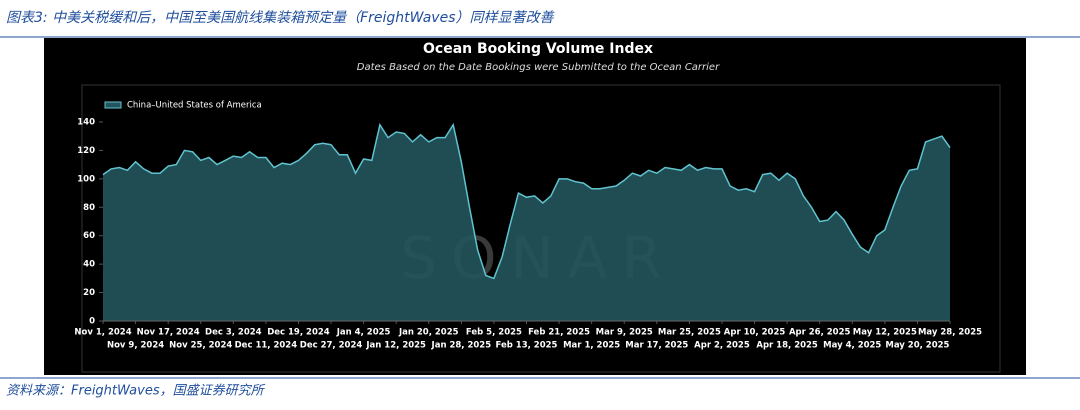 Image resolution: width=1080 pixels, height=410 pixels. What do you see at coordinates (538, 49) in the screenshot?
I see `chart-title: Ocean Booking Volume Index` at bounding box center [538, 49].